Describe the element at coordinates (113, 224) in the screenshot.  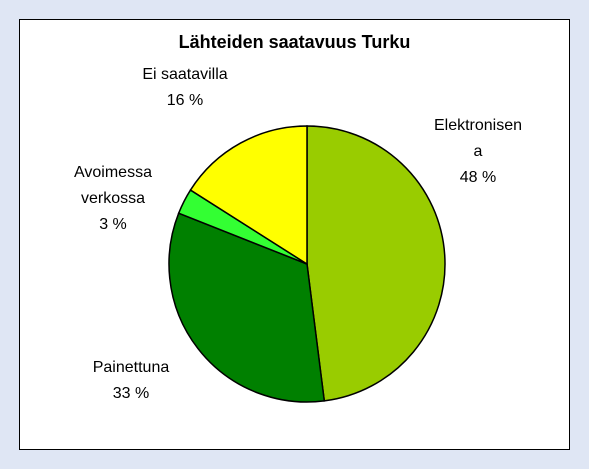
I see `value-label: 3 %` at that location.